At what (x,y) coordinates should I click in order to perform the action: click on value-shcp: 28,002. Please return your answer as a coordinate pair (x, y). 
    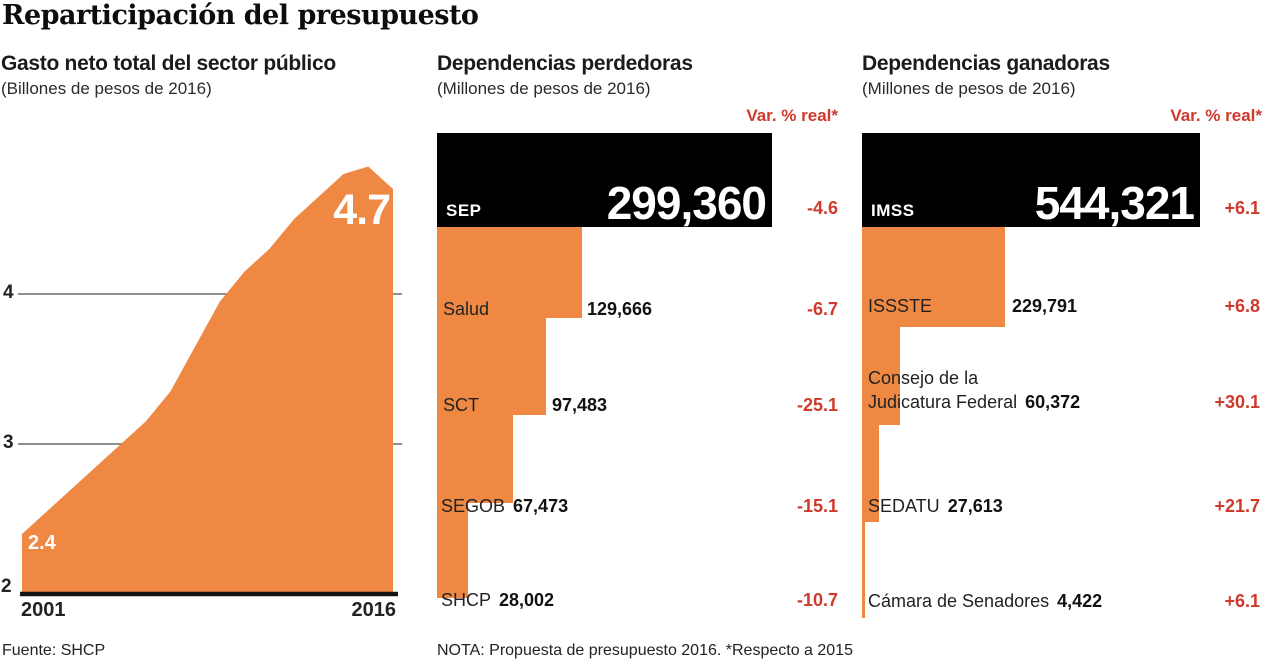
    Looking at the image, I should click on (527, 600).